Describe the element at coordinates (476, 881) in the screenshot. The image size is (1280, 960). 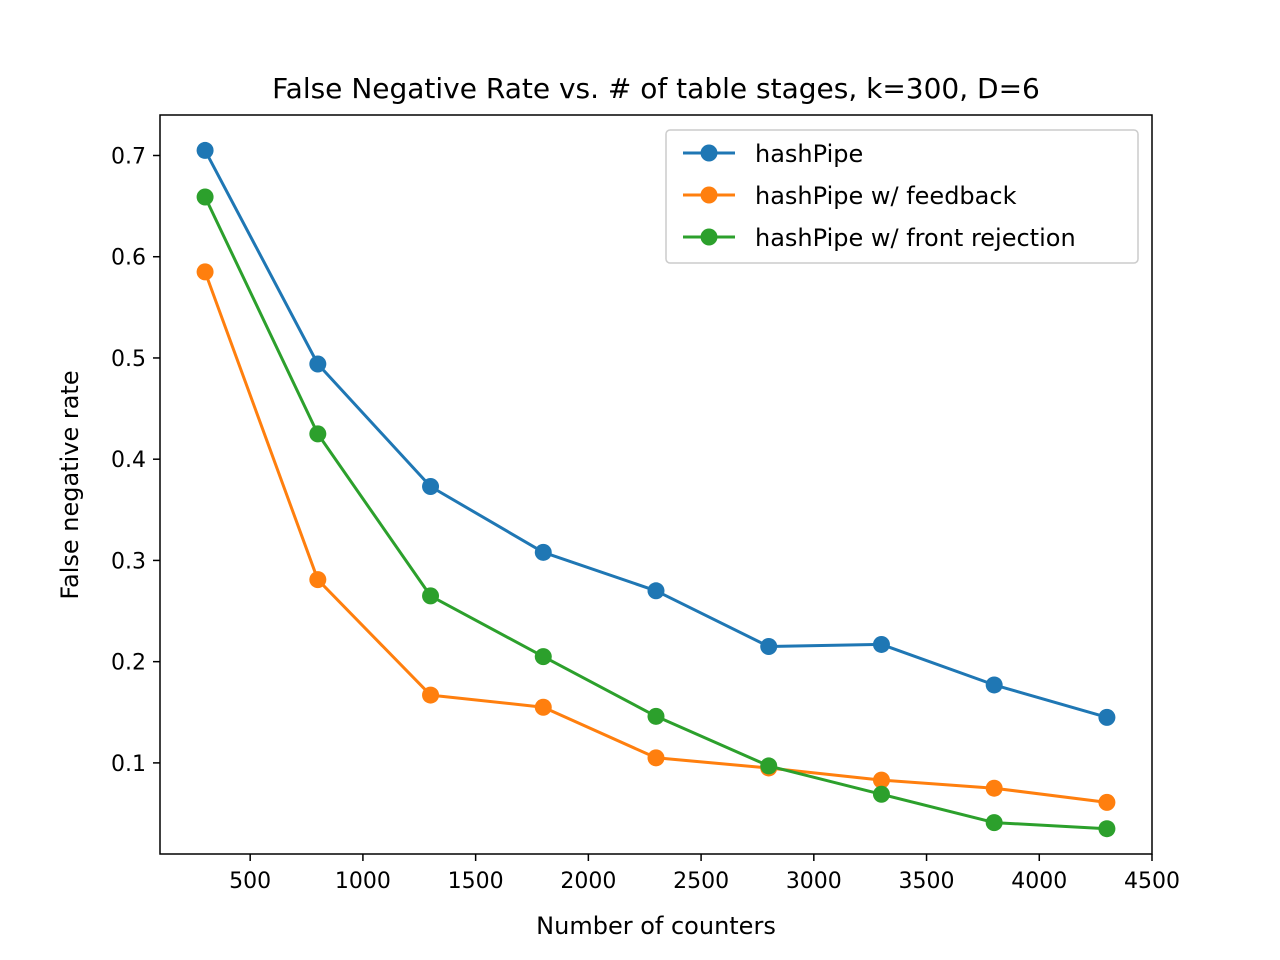
I see `x-tick-label: 1500` at that location.